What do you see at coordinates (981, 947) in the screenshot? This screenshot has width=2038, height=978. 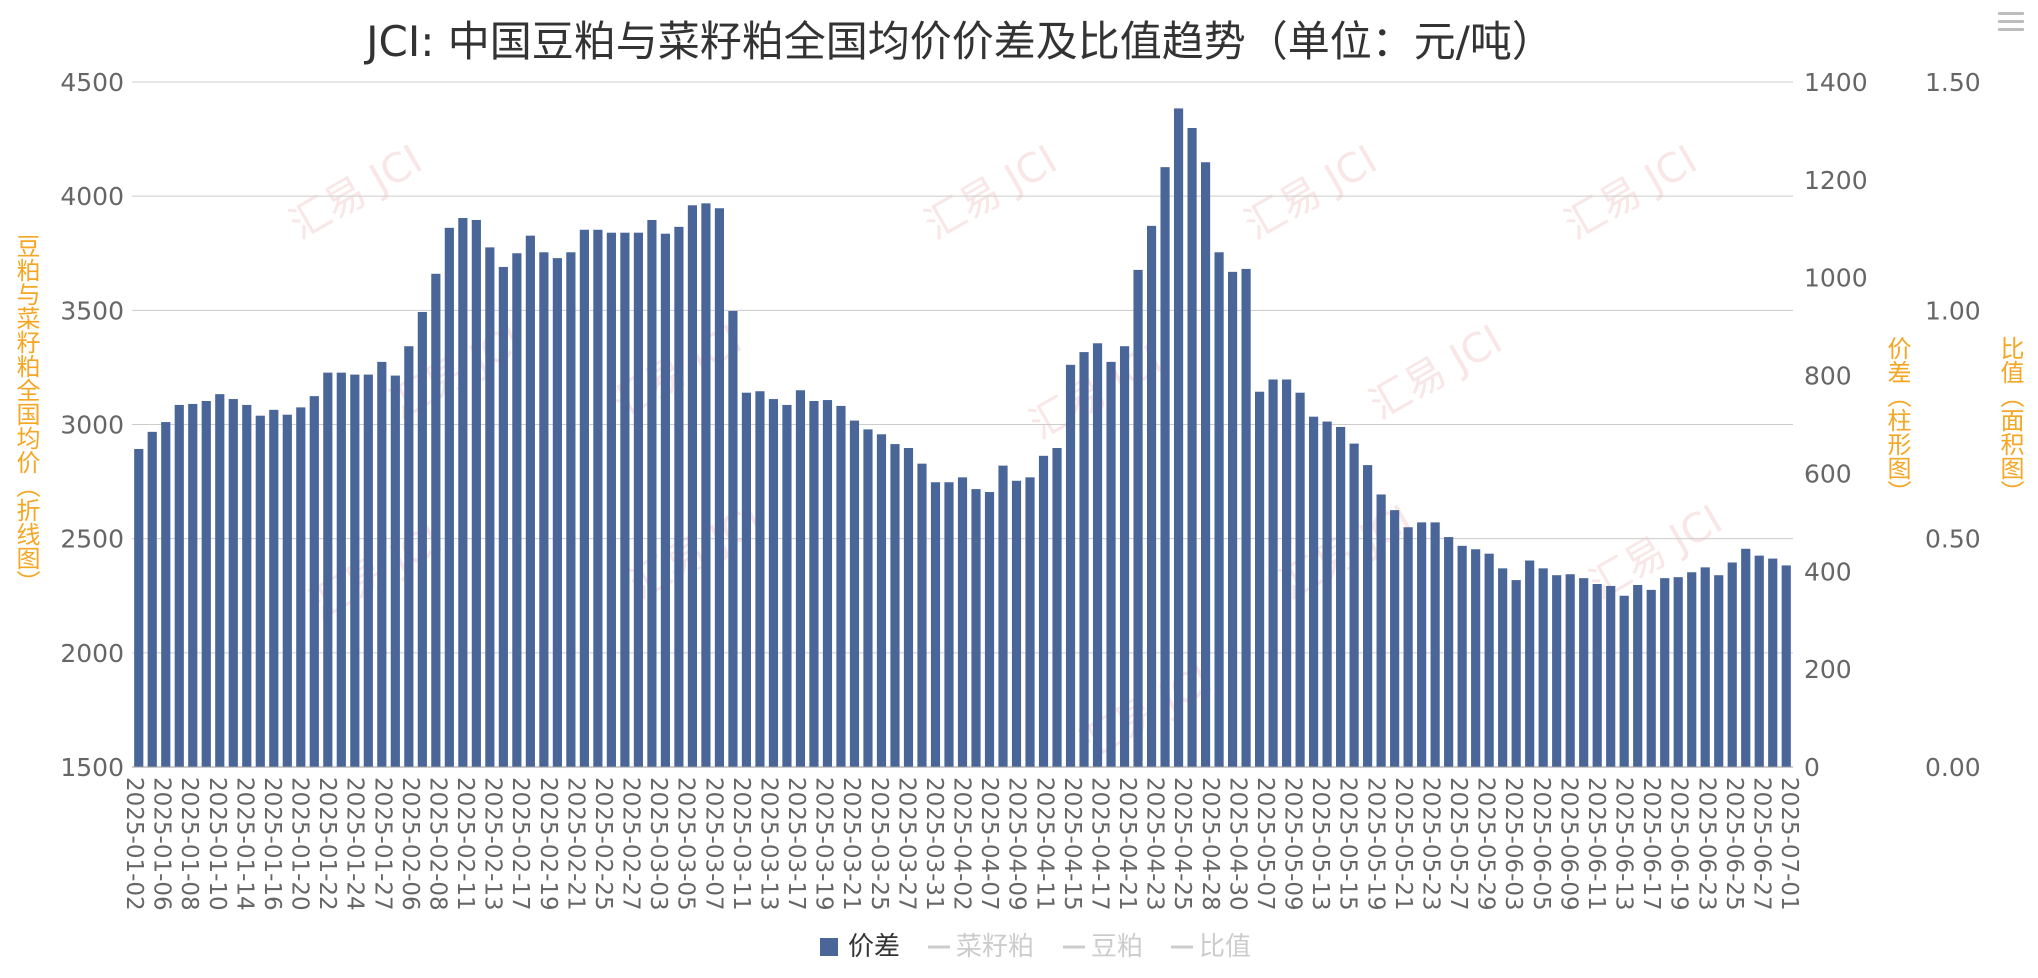 I see `legend-item-1: 菜籽粕` at bounding box center [981, 947].